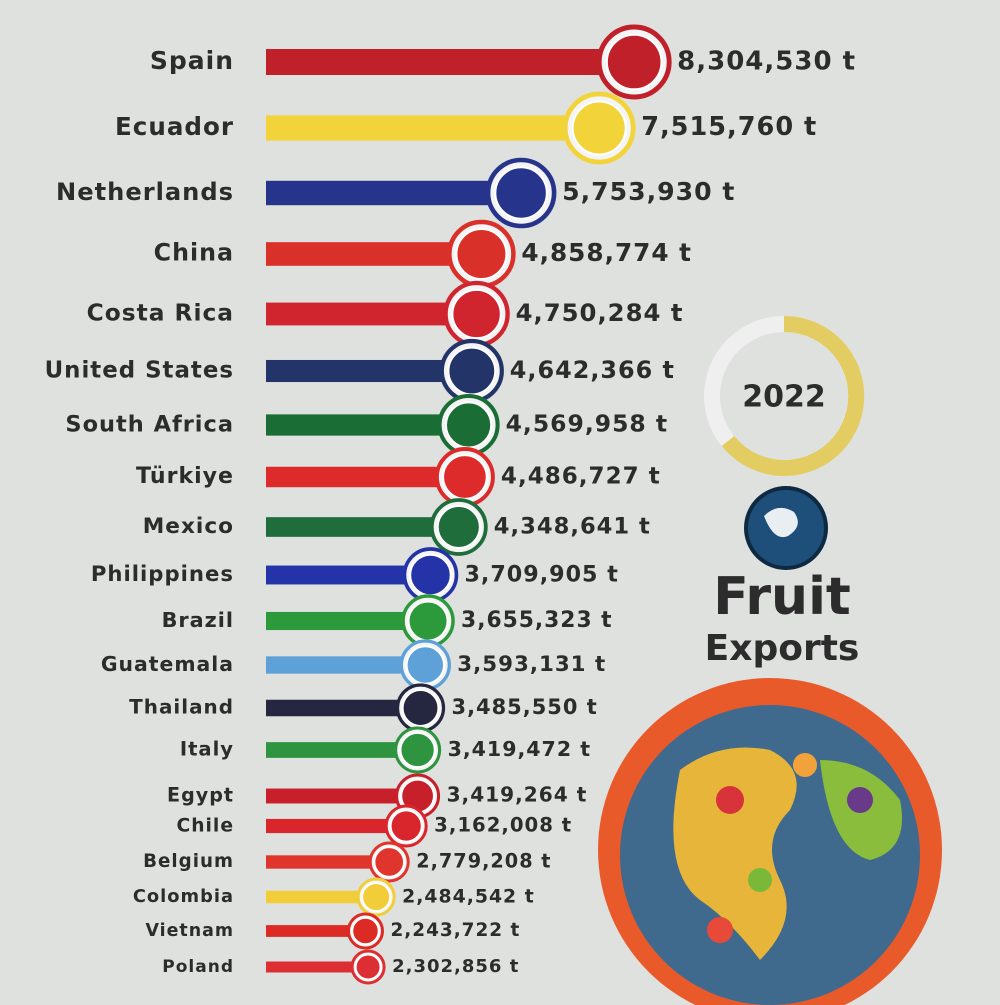 Image resolution: width=1000 pixels, height=1005 pixels. I want to click on logo: Fruit Exports, so click(782, 577).